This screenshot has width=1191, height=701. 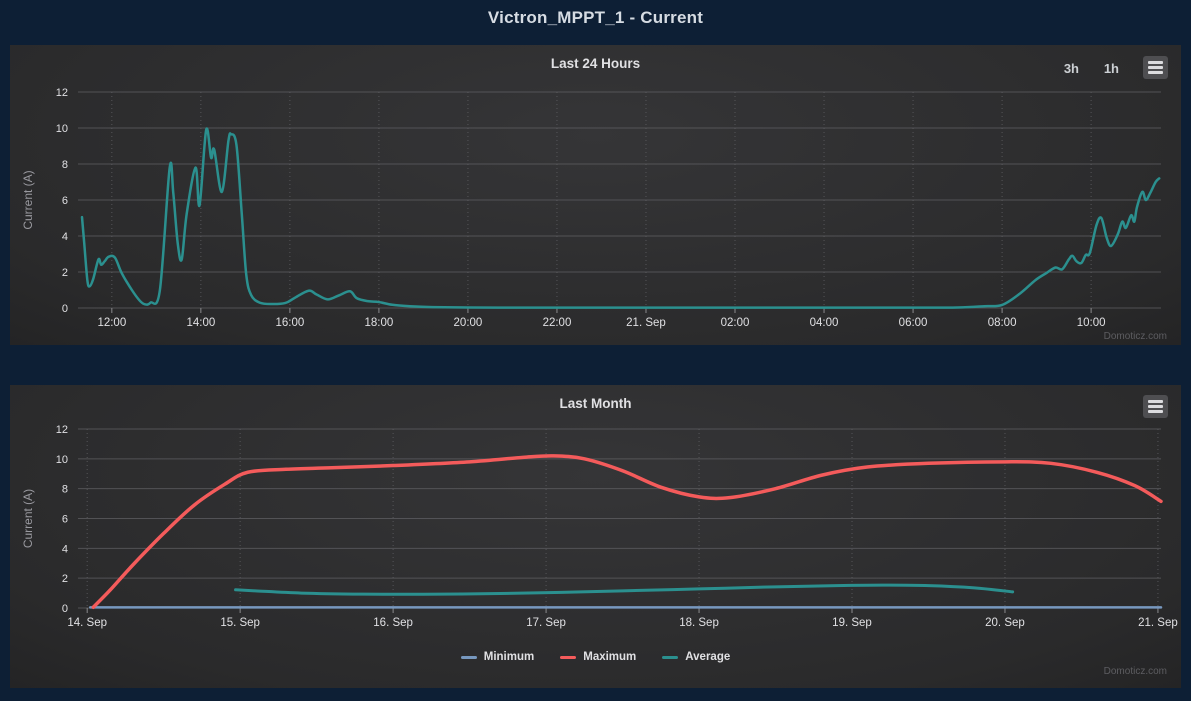 What do you see at coordinates (87, 623) in the screenshot?
I see `svg-text: 14. Sep` at bounding box center [87, 623].